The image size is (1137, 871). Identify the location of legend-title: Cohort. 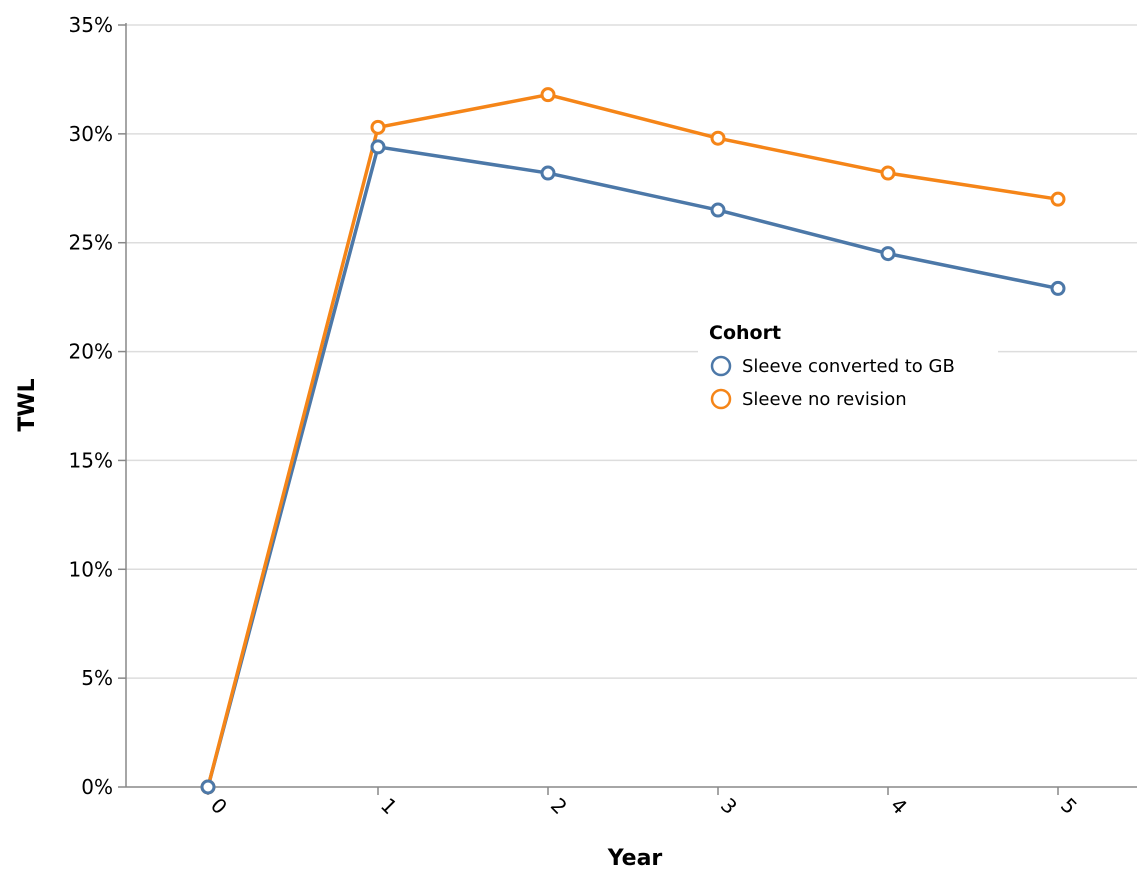
(745, 333).